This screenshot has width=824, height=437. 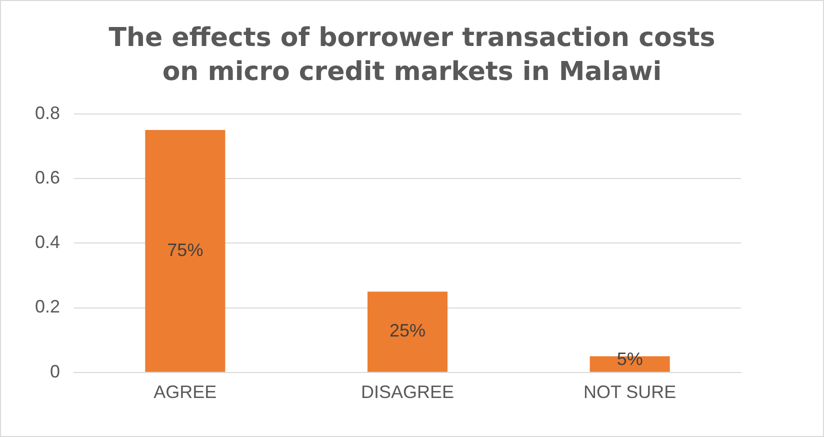 I want to click on x-tick-label: DISAGREE, so click(x=407, y=392).